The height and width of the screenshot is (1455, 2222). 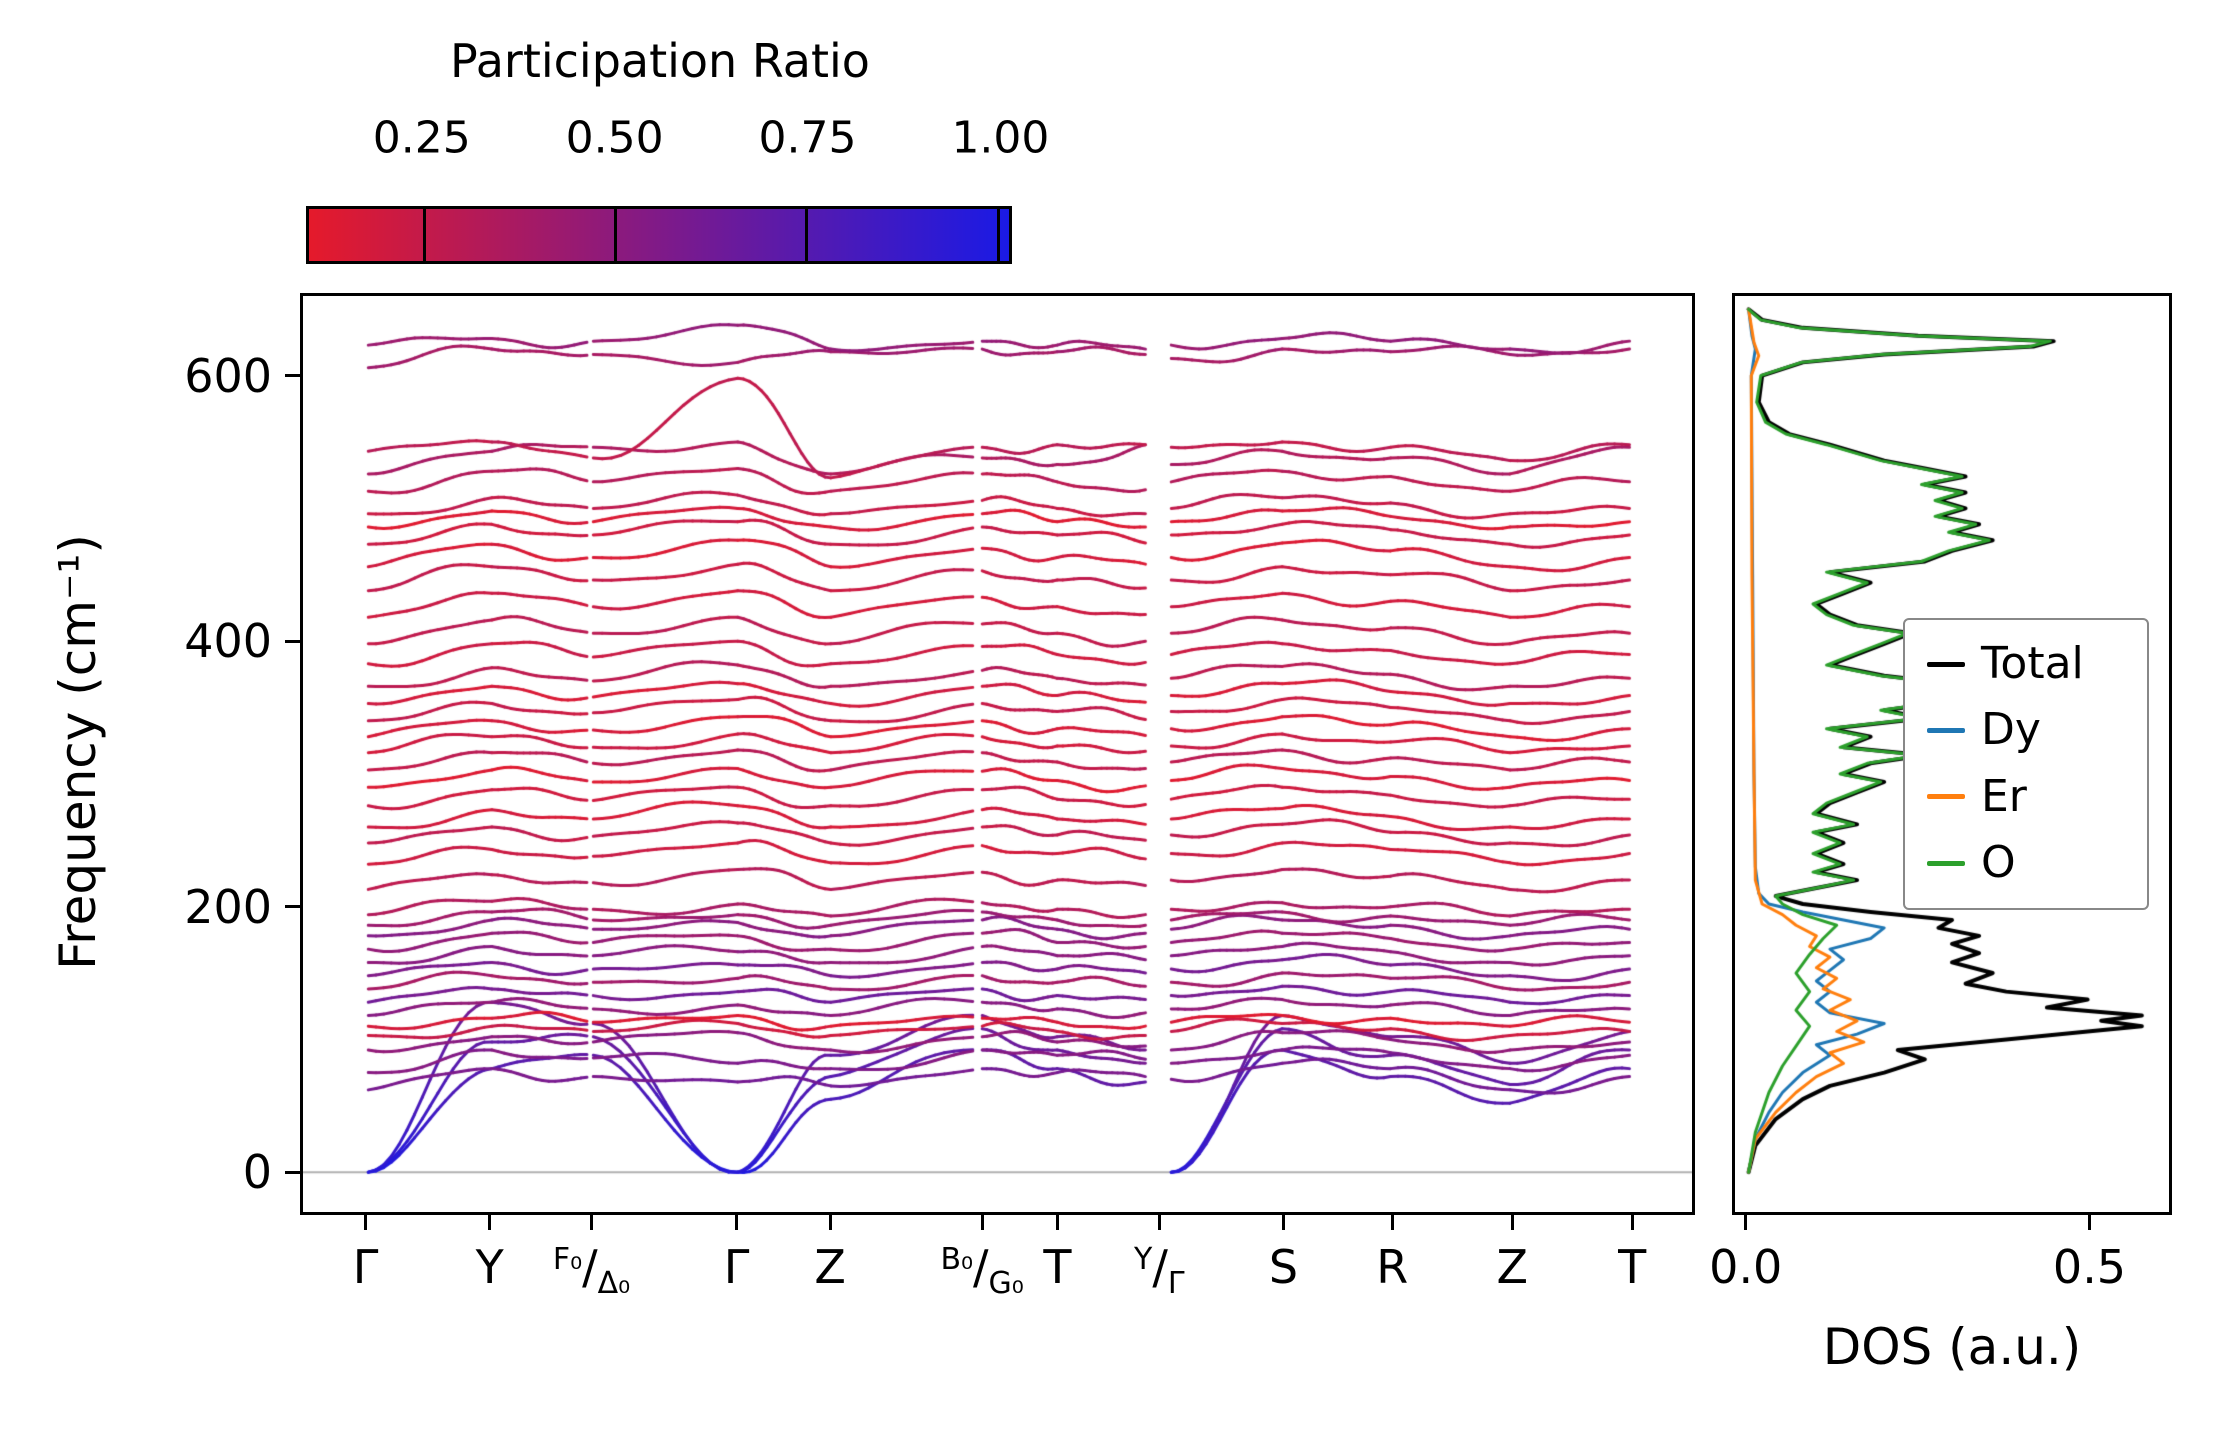 I want to click on legend-item: Dy, so click(x=2026, y=730).